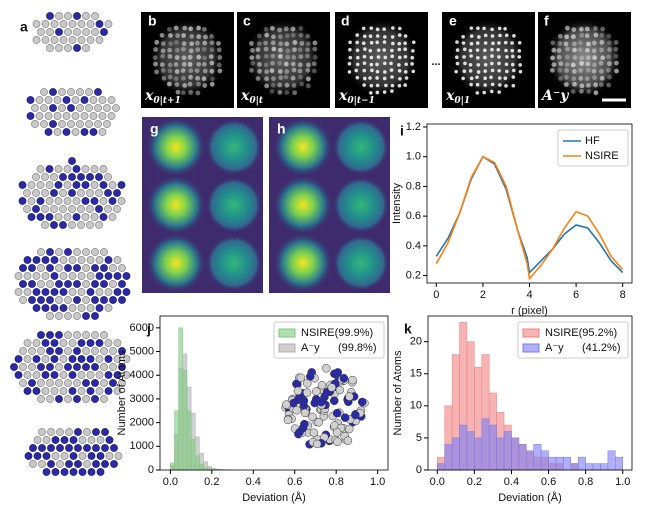 This screenshot has width=649, height=511. Describe the element at coordinates (345, 21) in the screenshot. I see `panel-label: d` at that location.